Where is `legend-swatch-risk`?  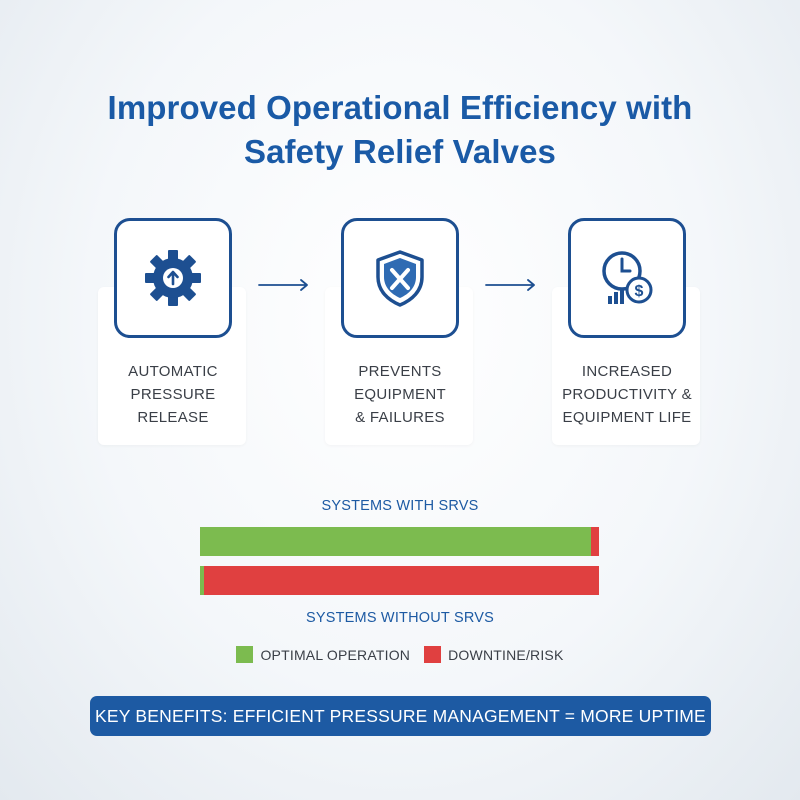 legend-swatch-risk is located at coordinates (433, 654).